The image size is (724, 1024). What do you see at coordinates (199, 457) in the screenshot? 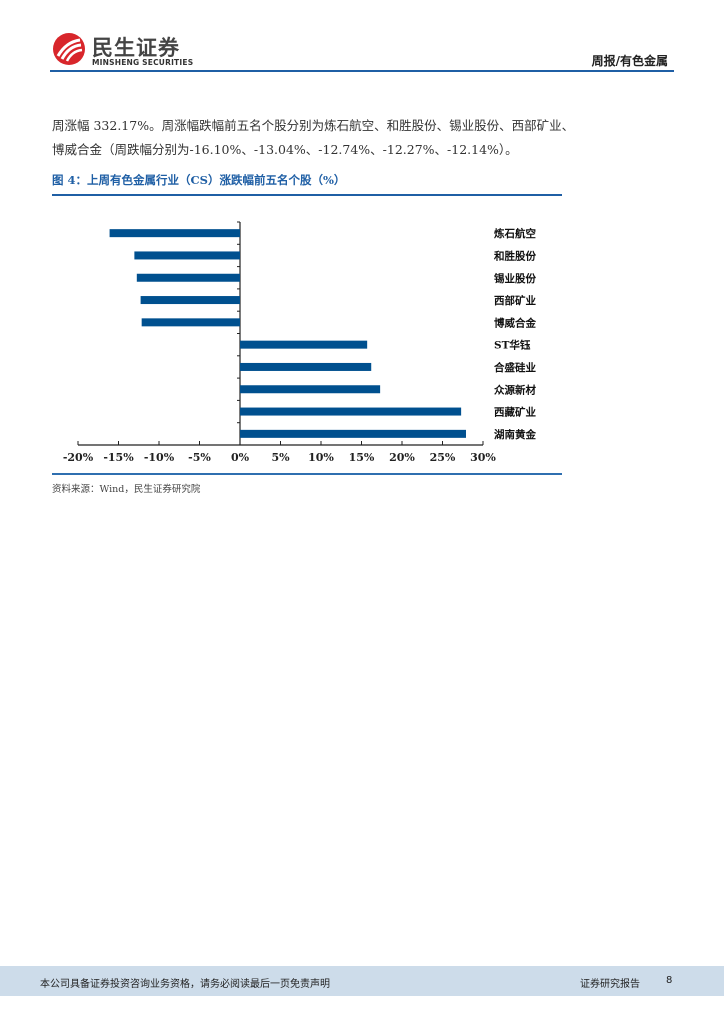
I see `x-tick-label: -5%` at bounding box center [199, 457].